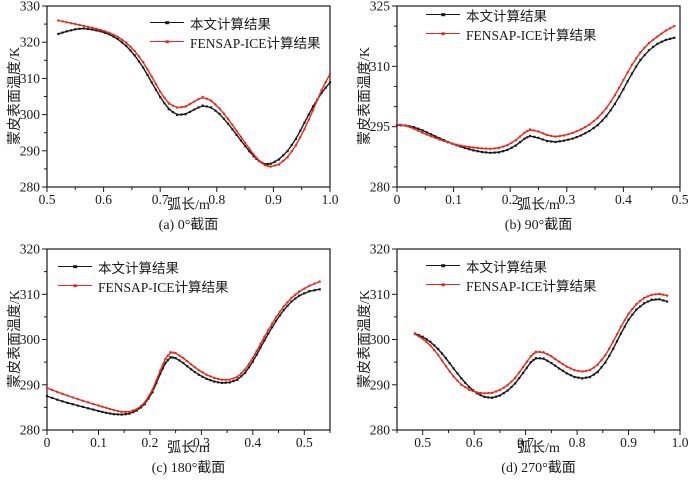  I want to click on svg-text: 295, so click(380, 126).